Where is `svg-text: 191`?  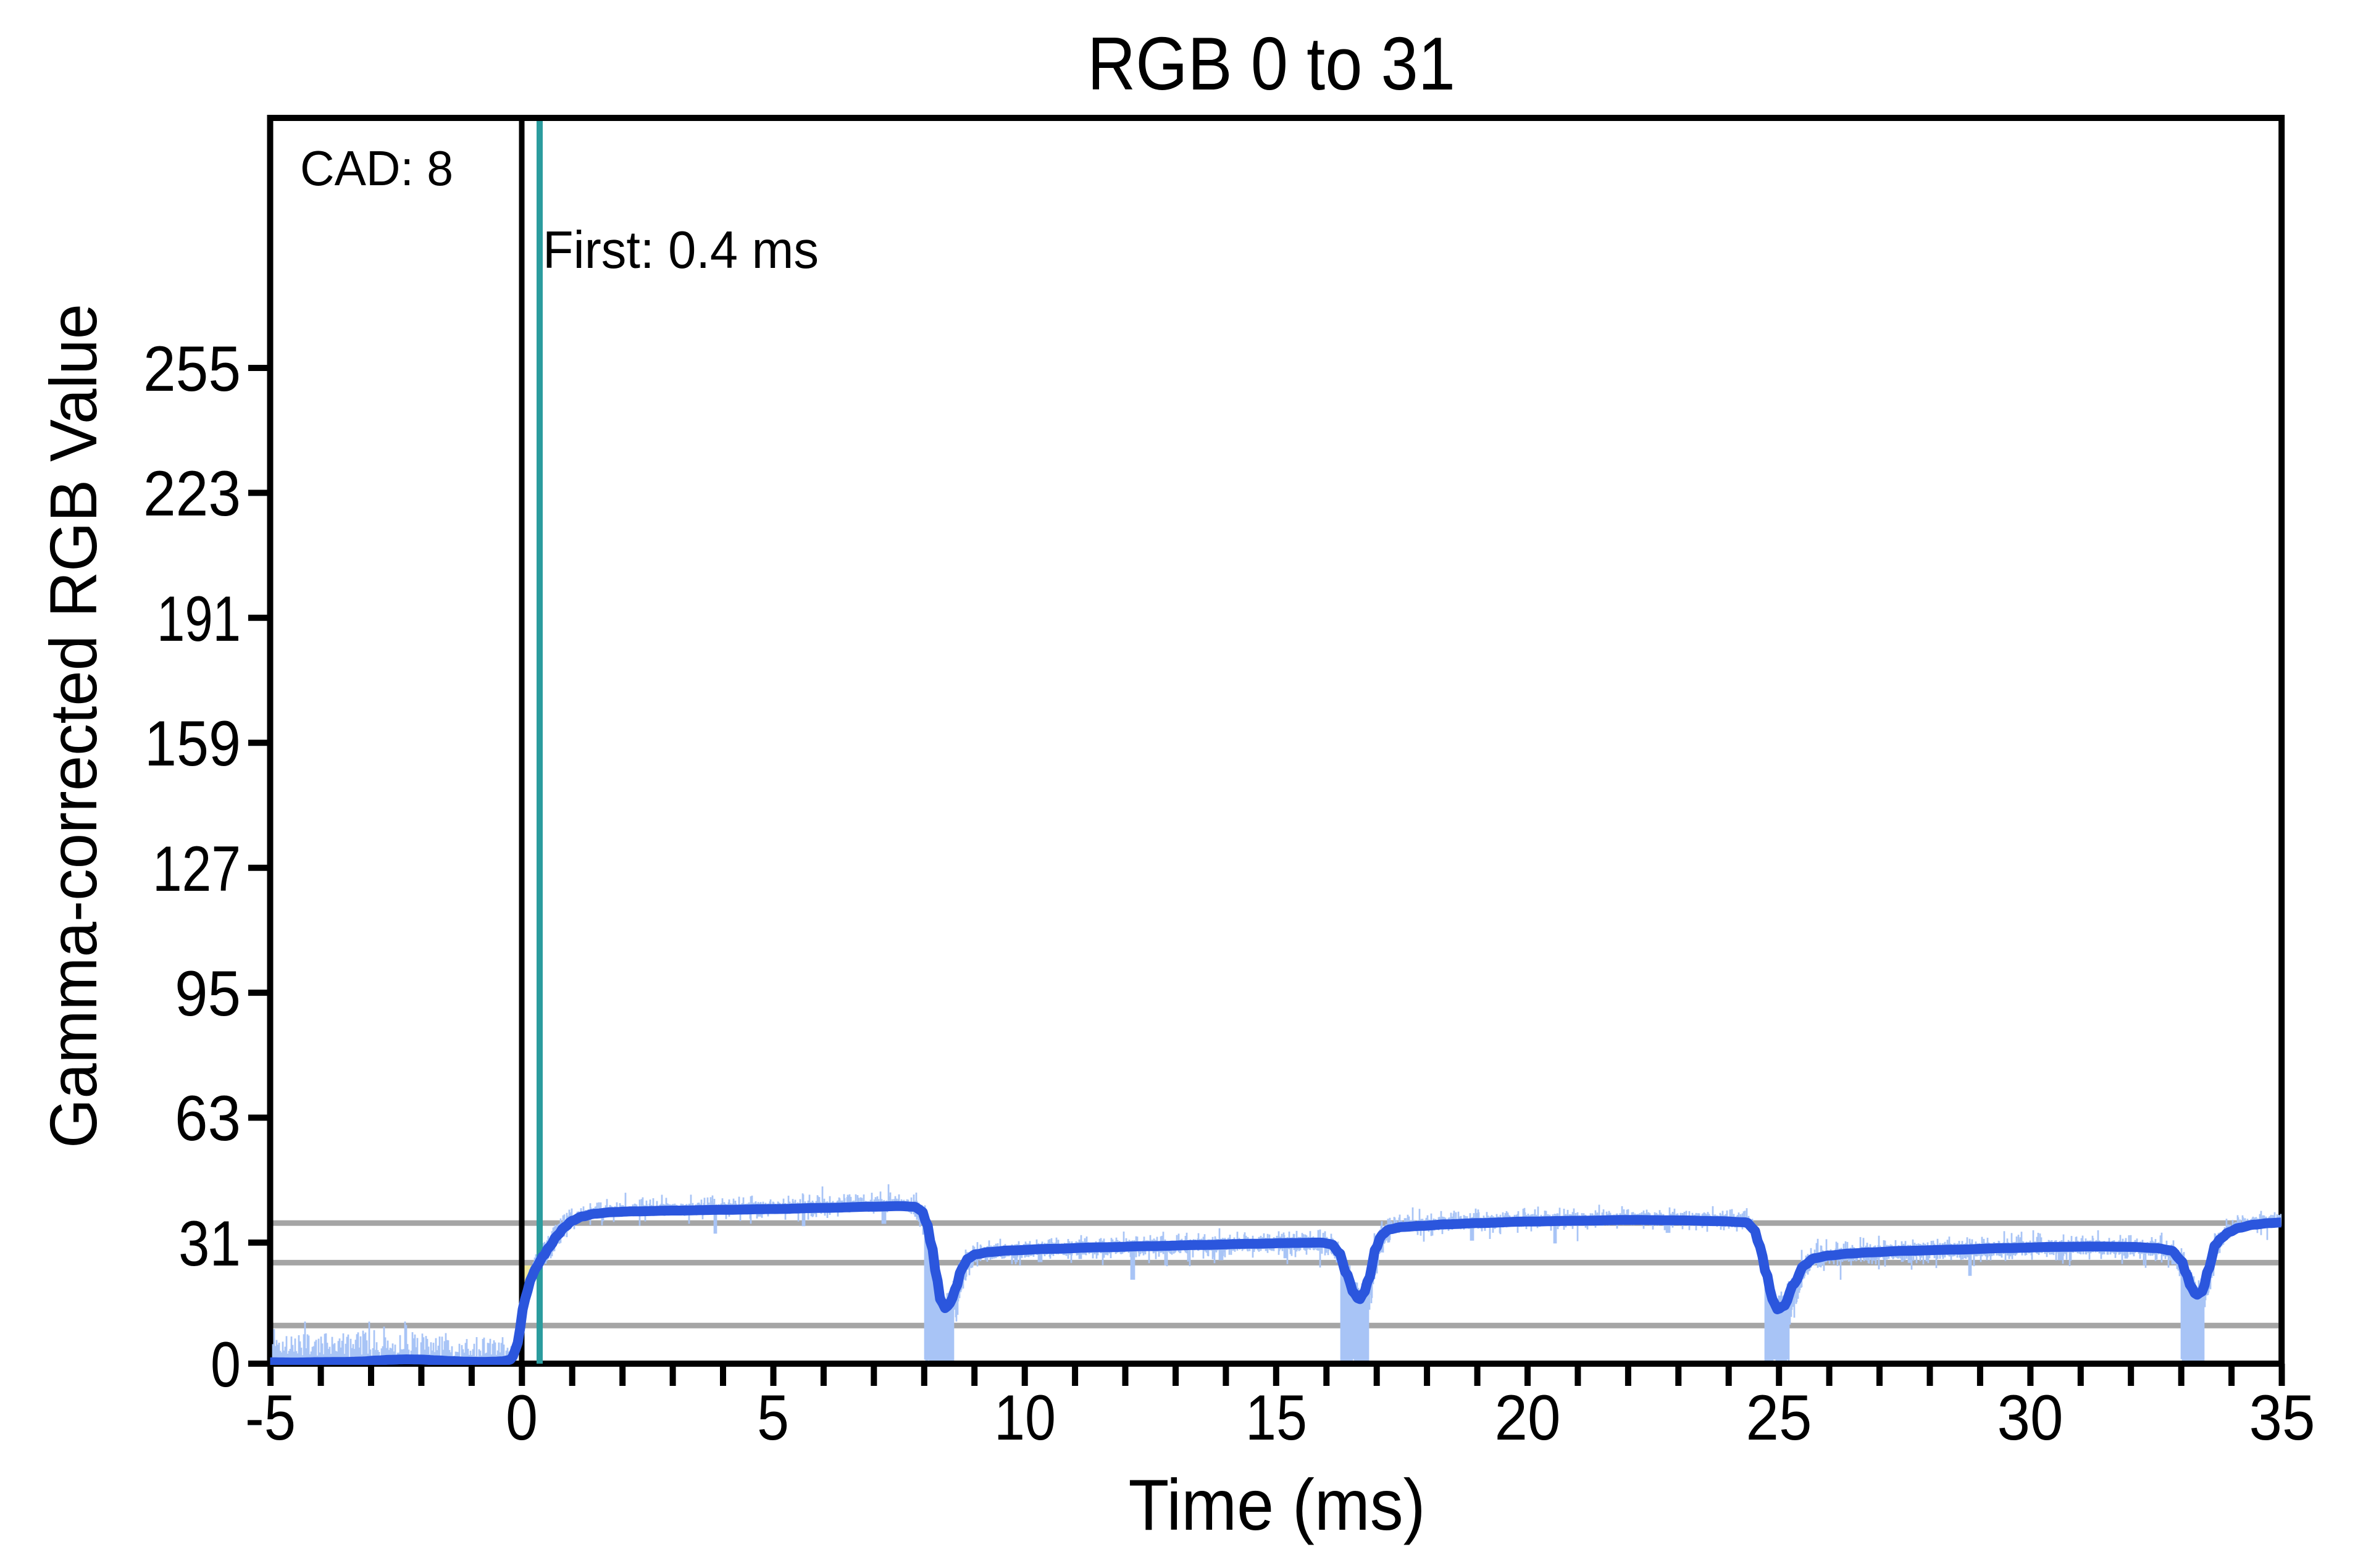 svg-text: 191 is located at coordinates (199, 619).